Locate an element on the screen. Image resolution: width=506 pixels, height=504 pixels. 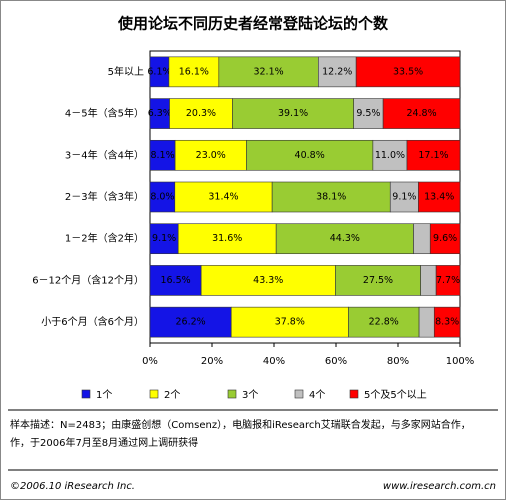
data-label: 13.4% is located at coordinates (439, 197).